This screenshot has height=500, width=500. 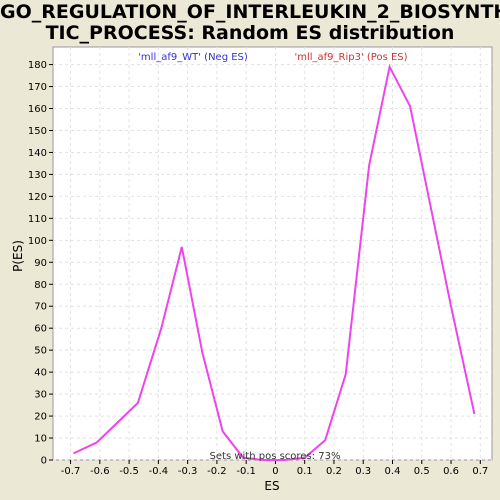 What do you see at coordinates (193, 57) in the screenshot?
I see `legend-neg-es: 'mll_af9_WT' (Neg ES)` at bounding box center [193, 57].